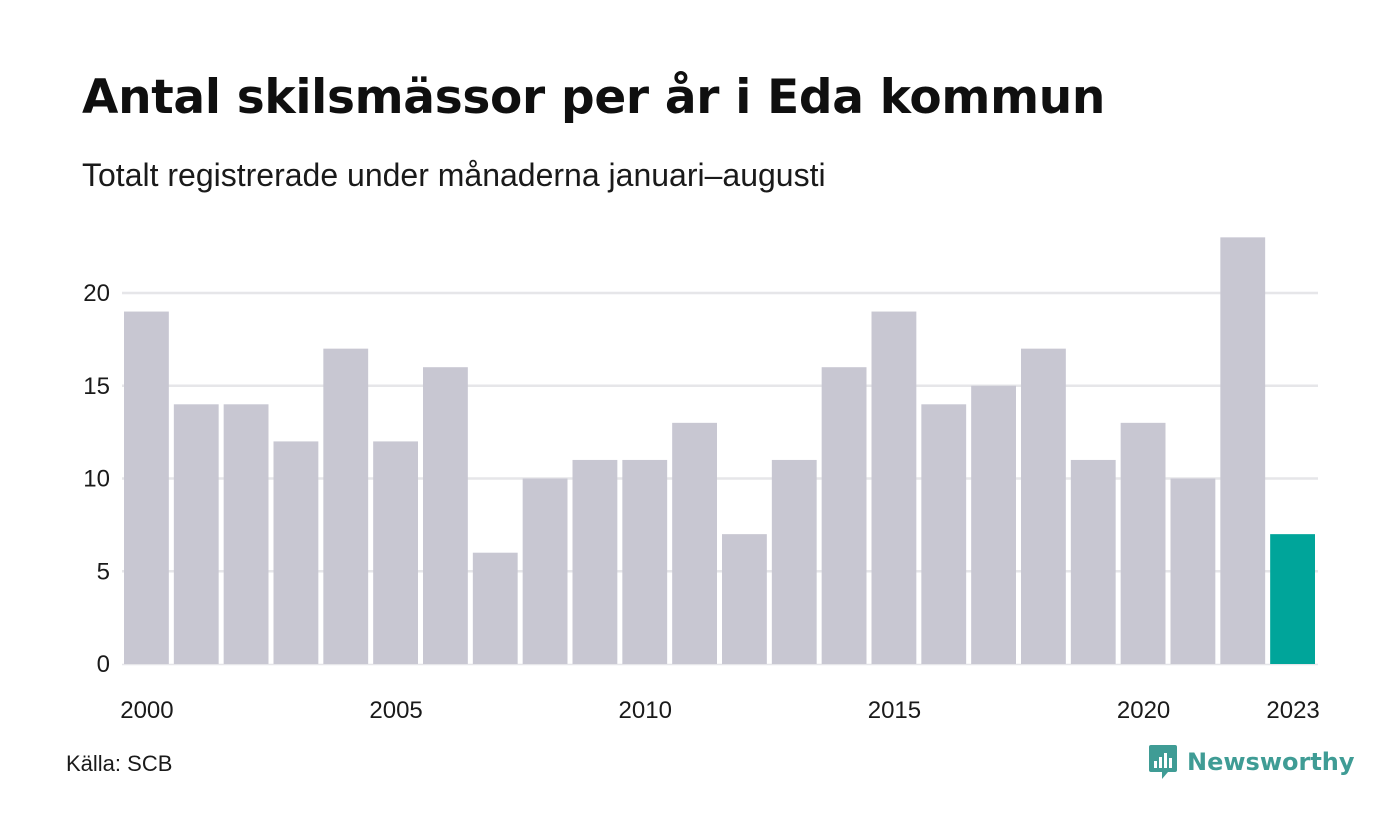  Describe the element at coordinates (993, 524) in the screenshot. I see `bar-2017` at that location.